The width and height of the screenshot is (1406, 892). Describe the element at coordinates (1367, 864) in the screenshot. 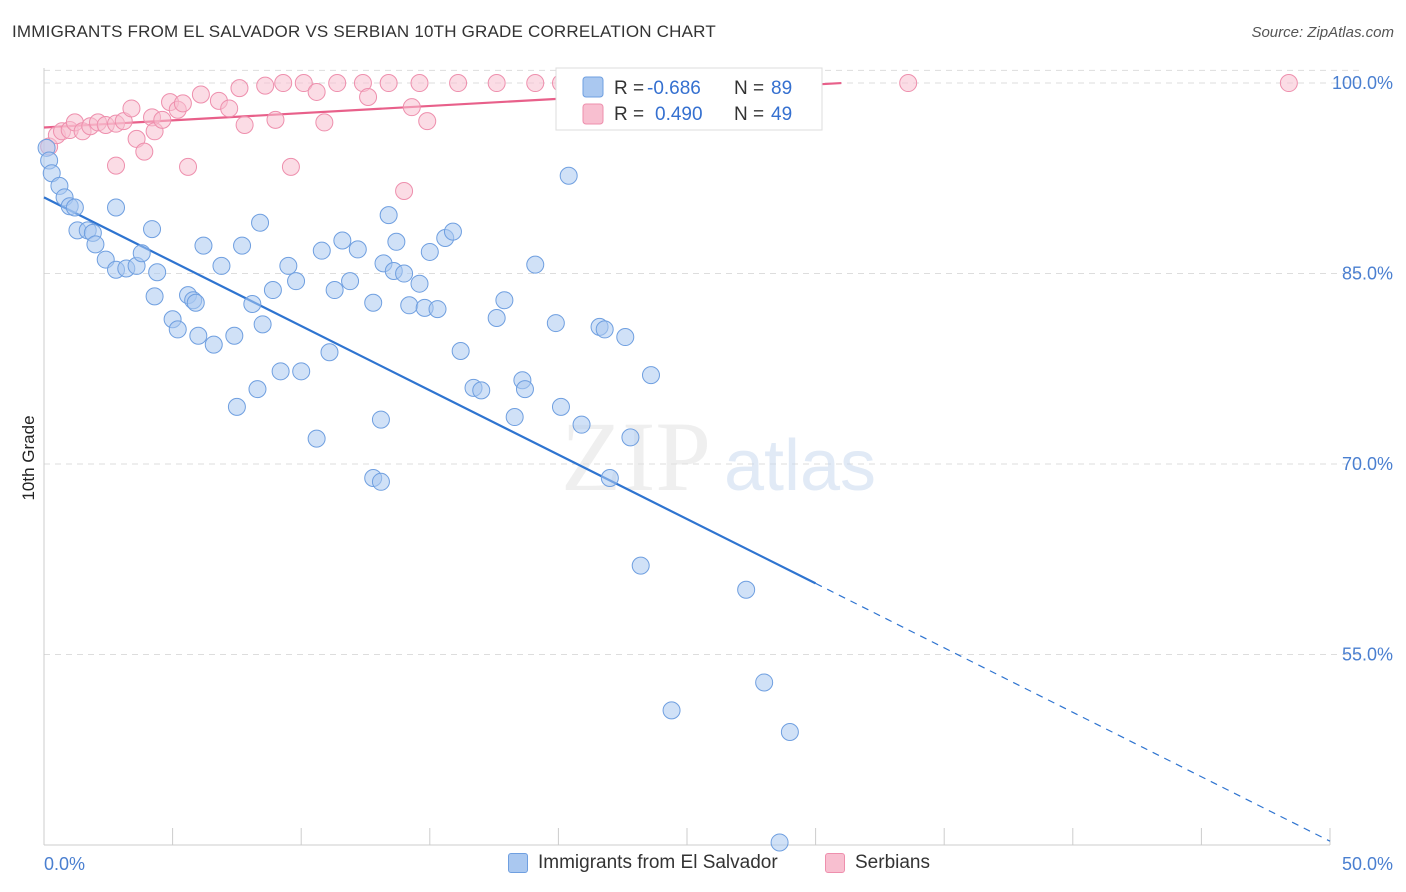

I see `x-tick-label: 50.0%` at that location.